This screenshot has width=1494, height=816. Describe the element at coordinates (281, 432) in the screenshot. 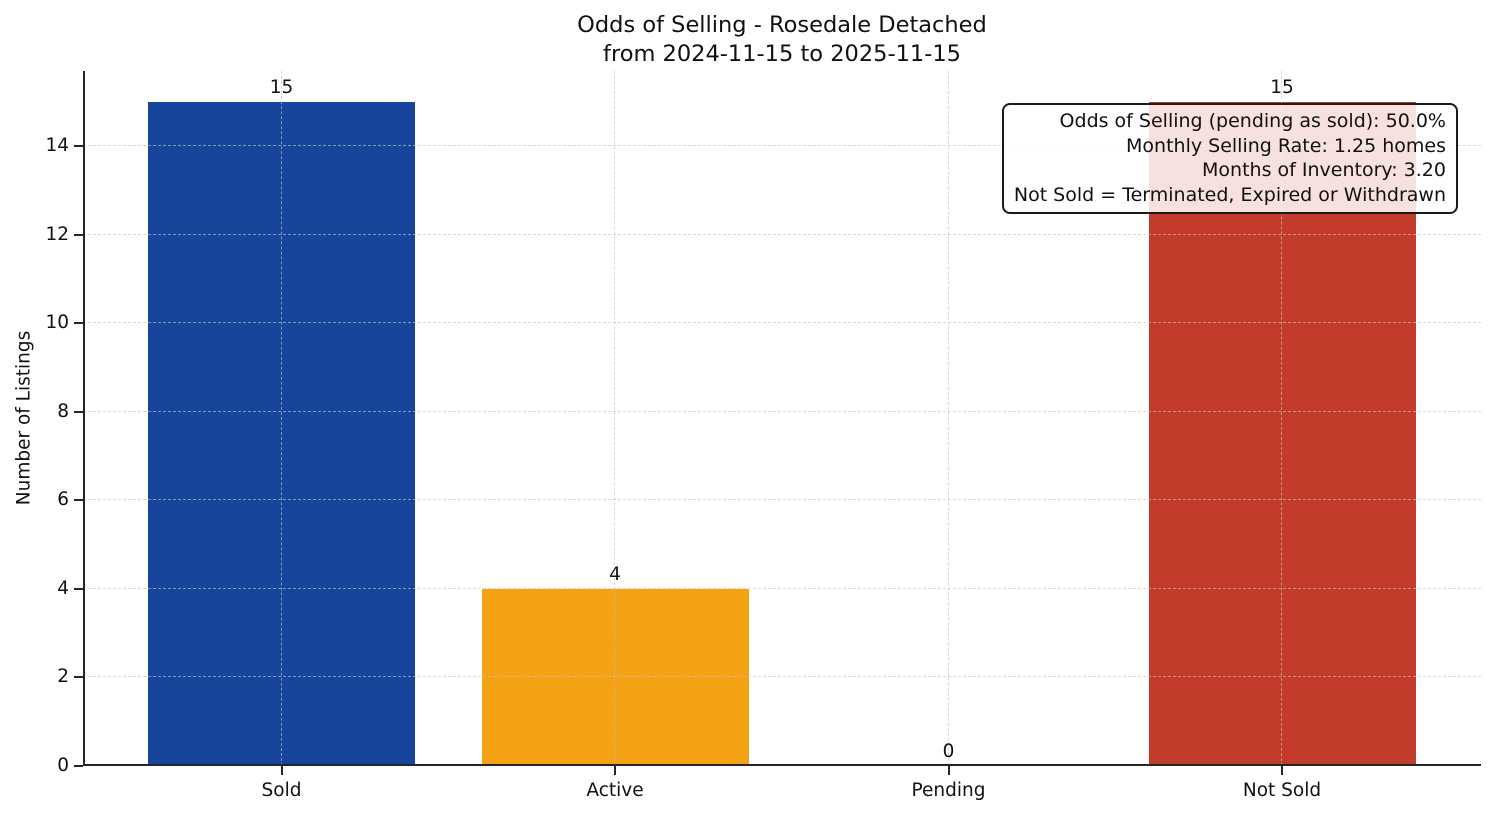

I see `bar-sold` at that location.